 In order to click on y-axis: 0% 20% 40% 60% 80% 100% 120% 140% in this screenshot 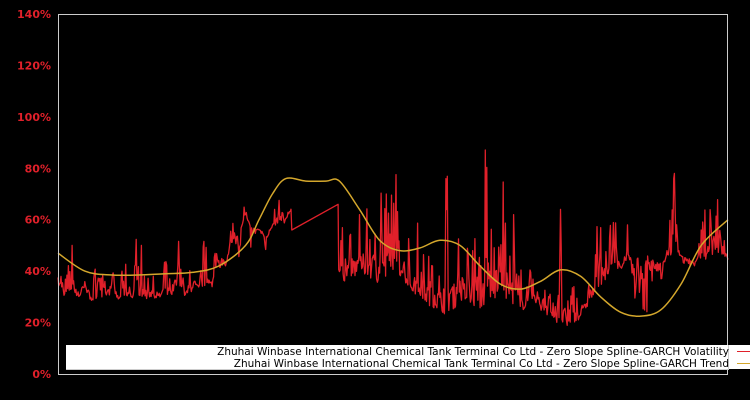, I will do `click(34, 194)`.